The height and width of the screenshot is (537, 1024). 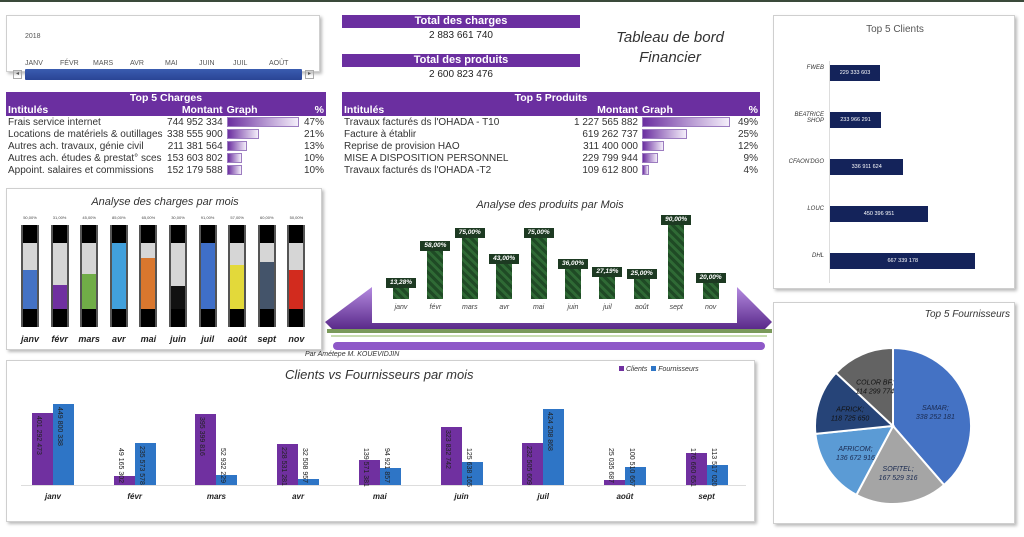 What do you see at coordinates (815, 209) in the screenshot?
I see `client-name: LOUC` at bounding box center [815, 209].